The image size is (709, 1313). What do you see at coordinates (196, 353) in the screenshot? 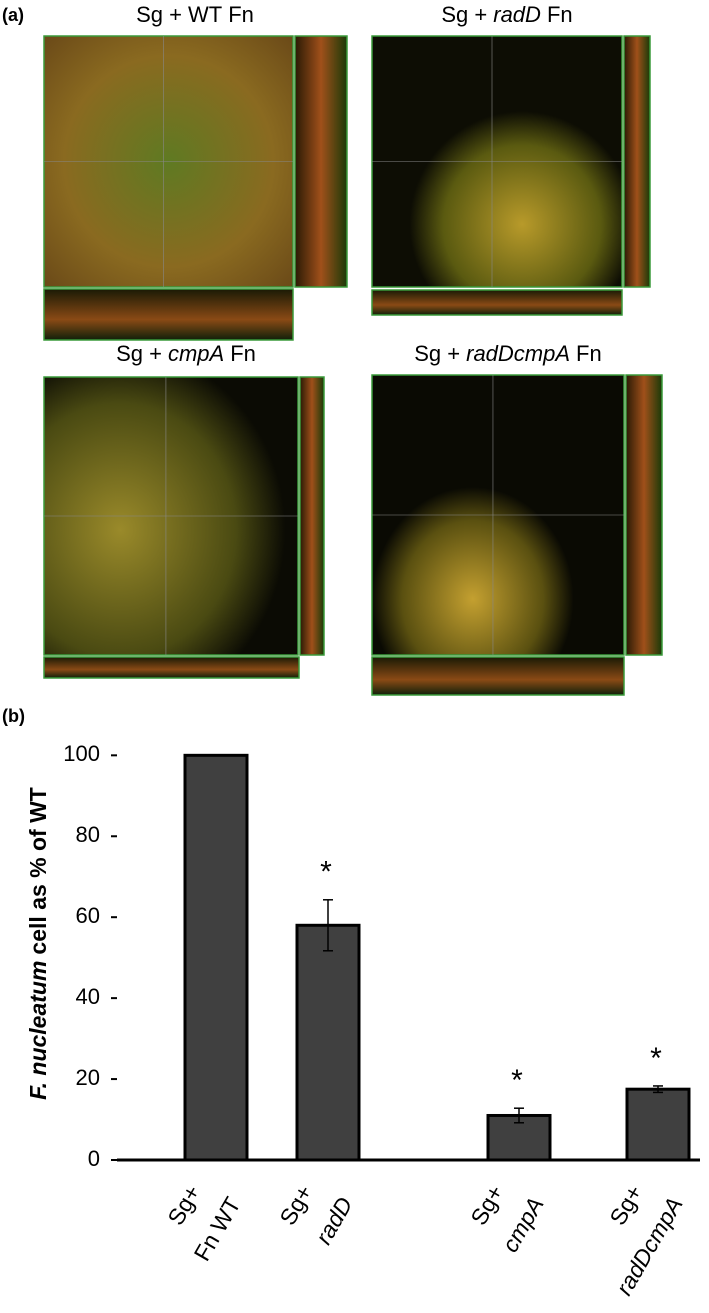
I see `text-part: cmpA` at bounding box center [196, 353].